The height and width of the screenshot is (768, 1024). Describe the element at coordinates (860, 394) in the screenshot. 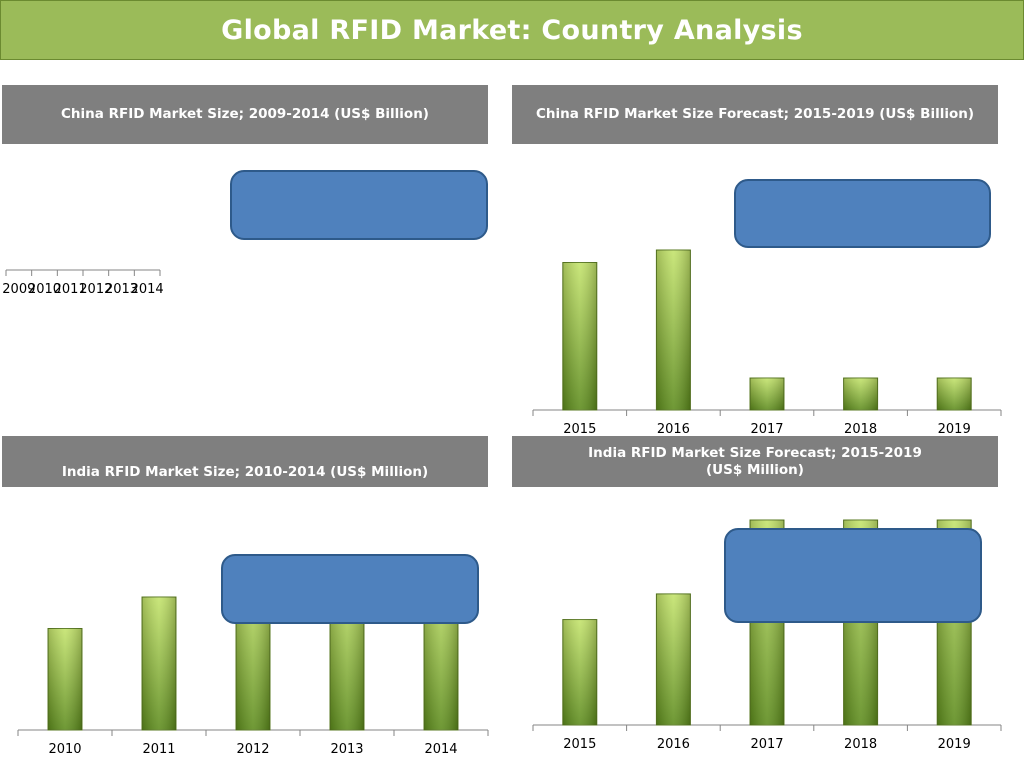

I see `chart-2-bar-shade-2018` at that location.